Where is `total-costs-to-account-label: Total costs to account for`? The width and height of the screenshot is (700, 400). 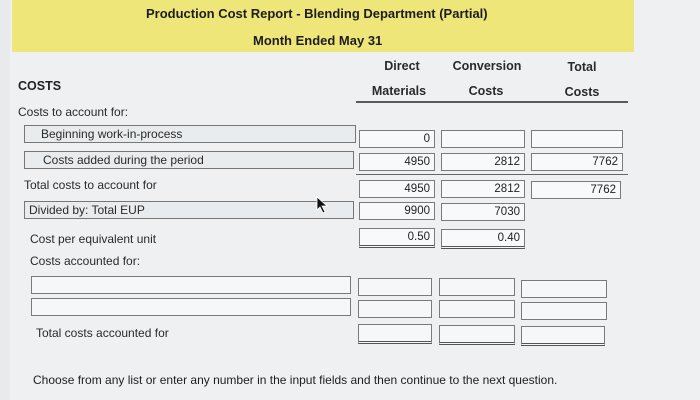
total-costs-to-account-label: Total costs to account for is located at coordinates (90, 185).